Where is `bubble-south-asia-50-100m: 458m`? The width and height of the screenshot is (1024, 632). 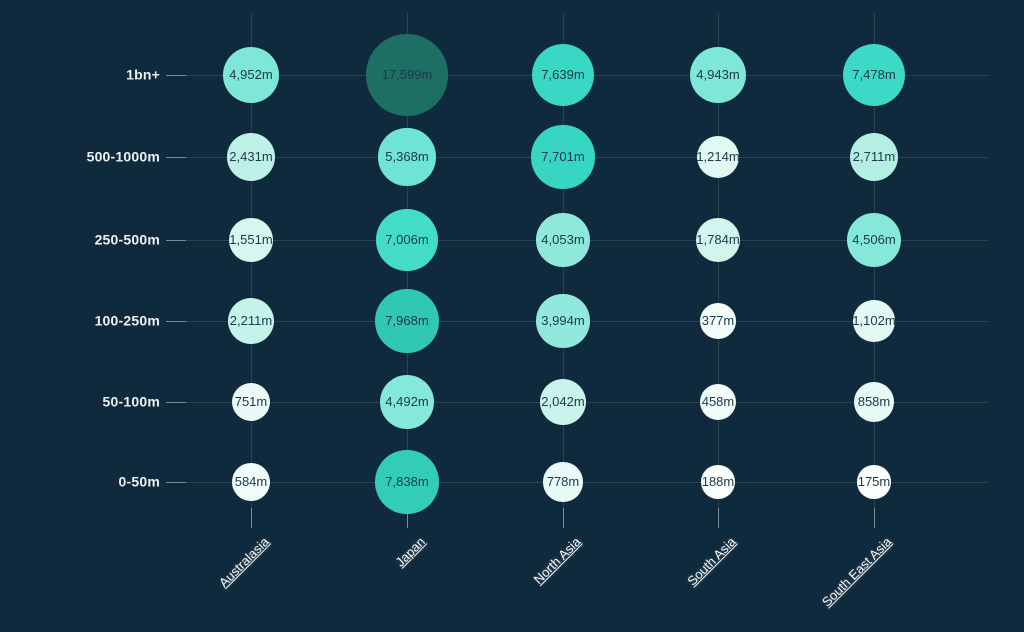
bubble-south-asia-50-100m: 458m is located at coordinates (718, 402).